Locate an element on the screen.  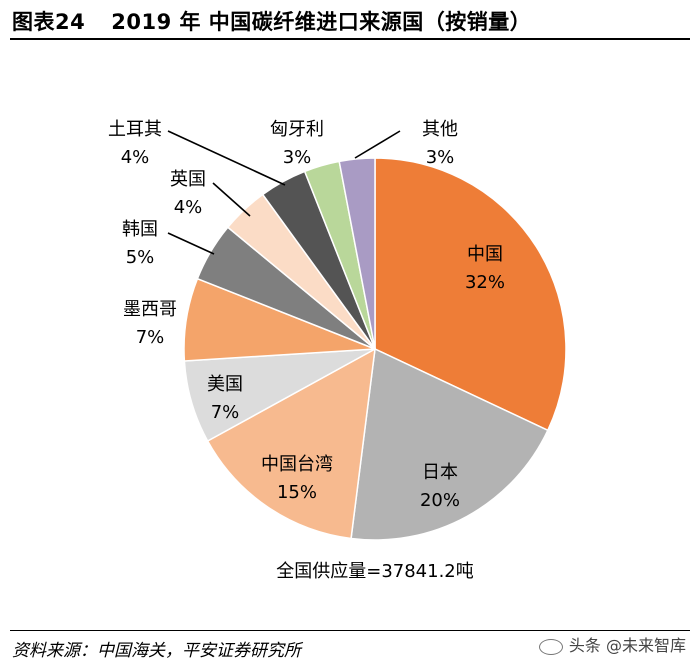
top-rule is located at coordinates (350, 39).